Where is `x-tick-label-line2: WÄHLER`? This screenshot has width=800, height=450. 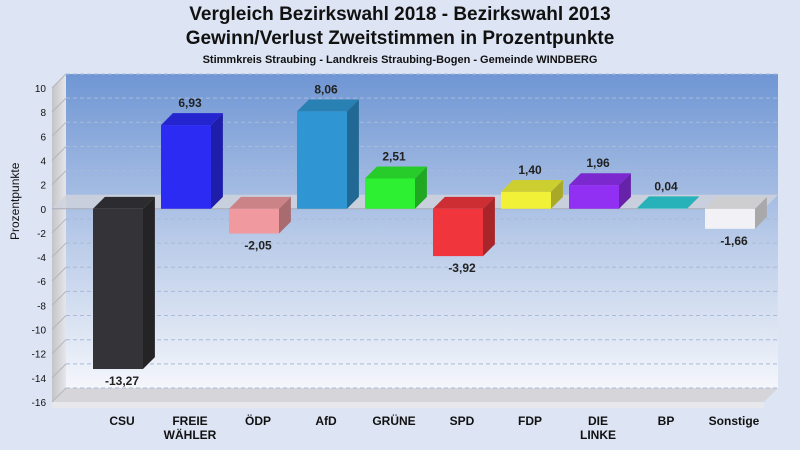
x-tick-label-line2: WÄHLER is located at coordinates (190, 434).